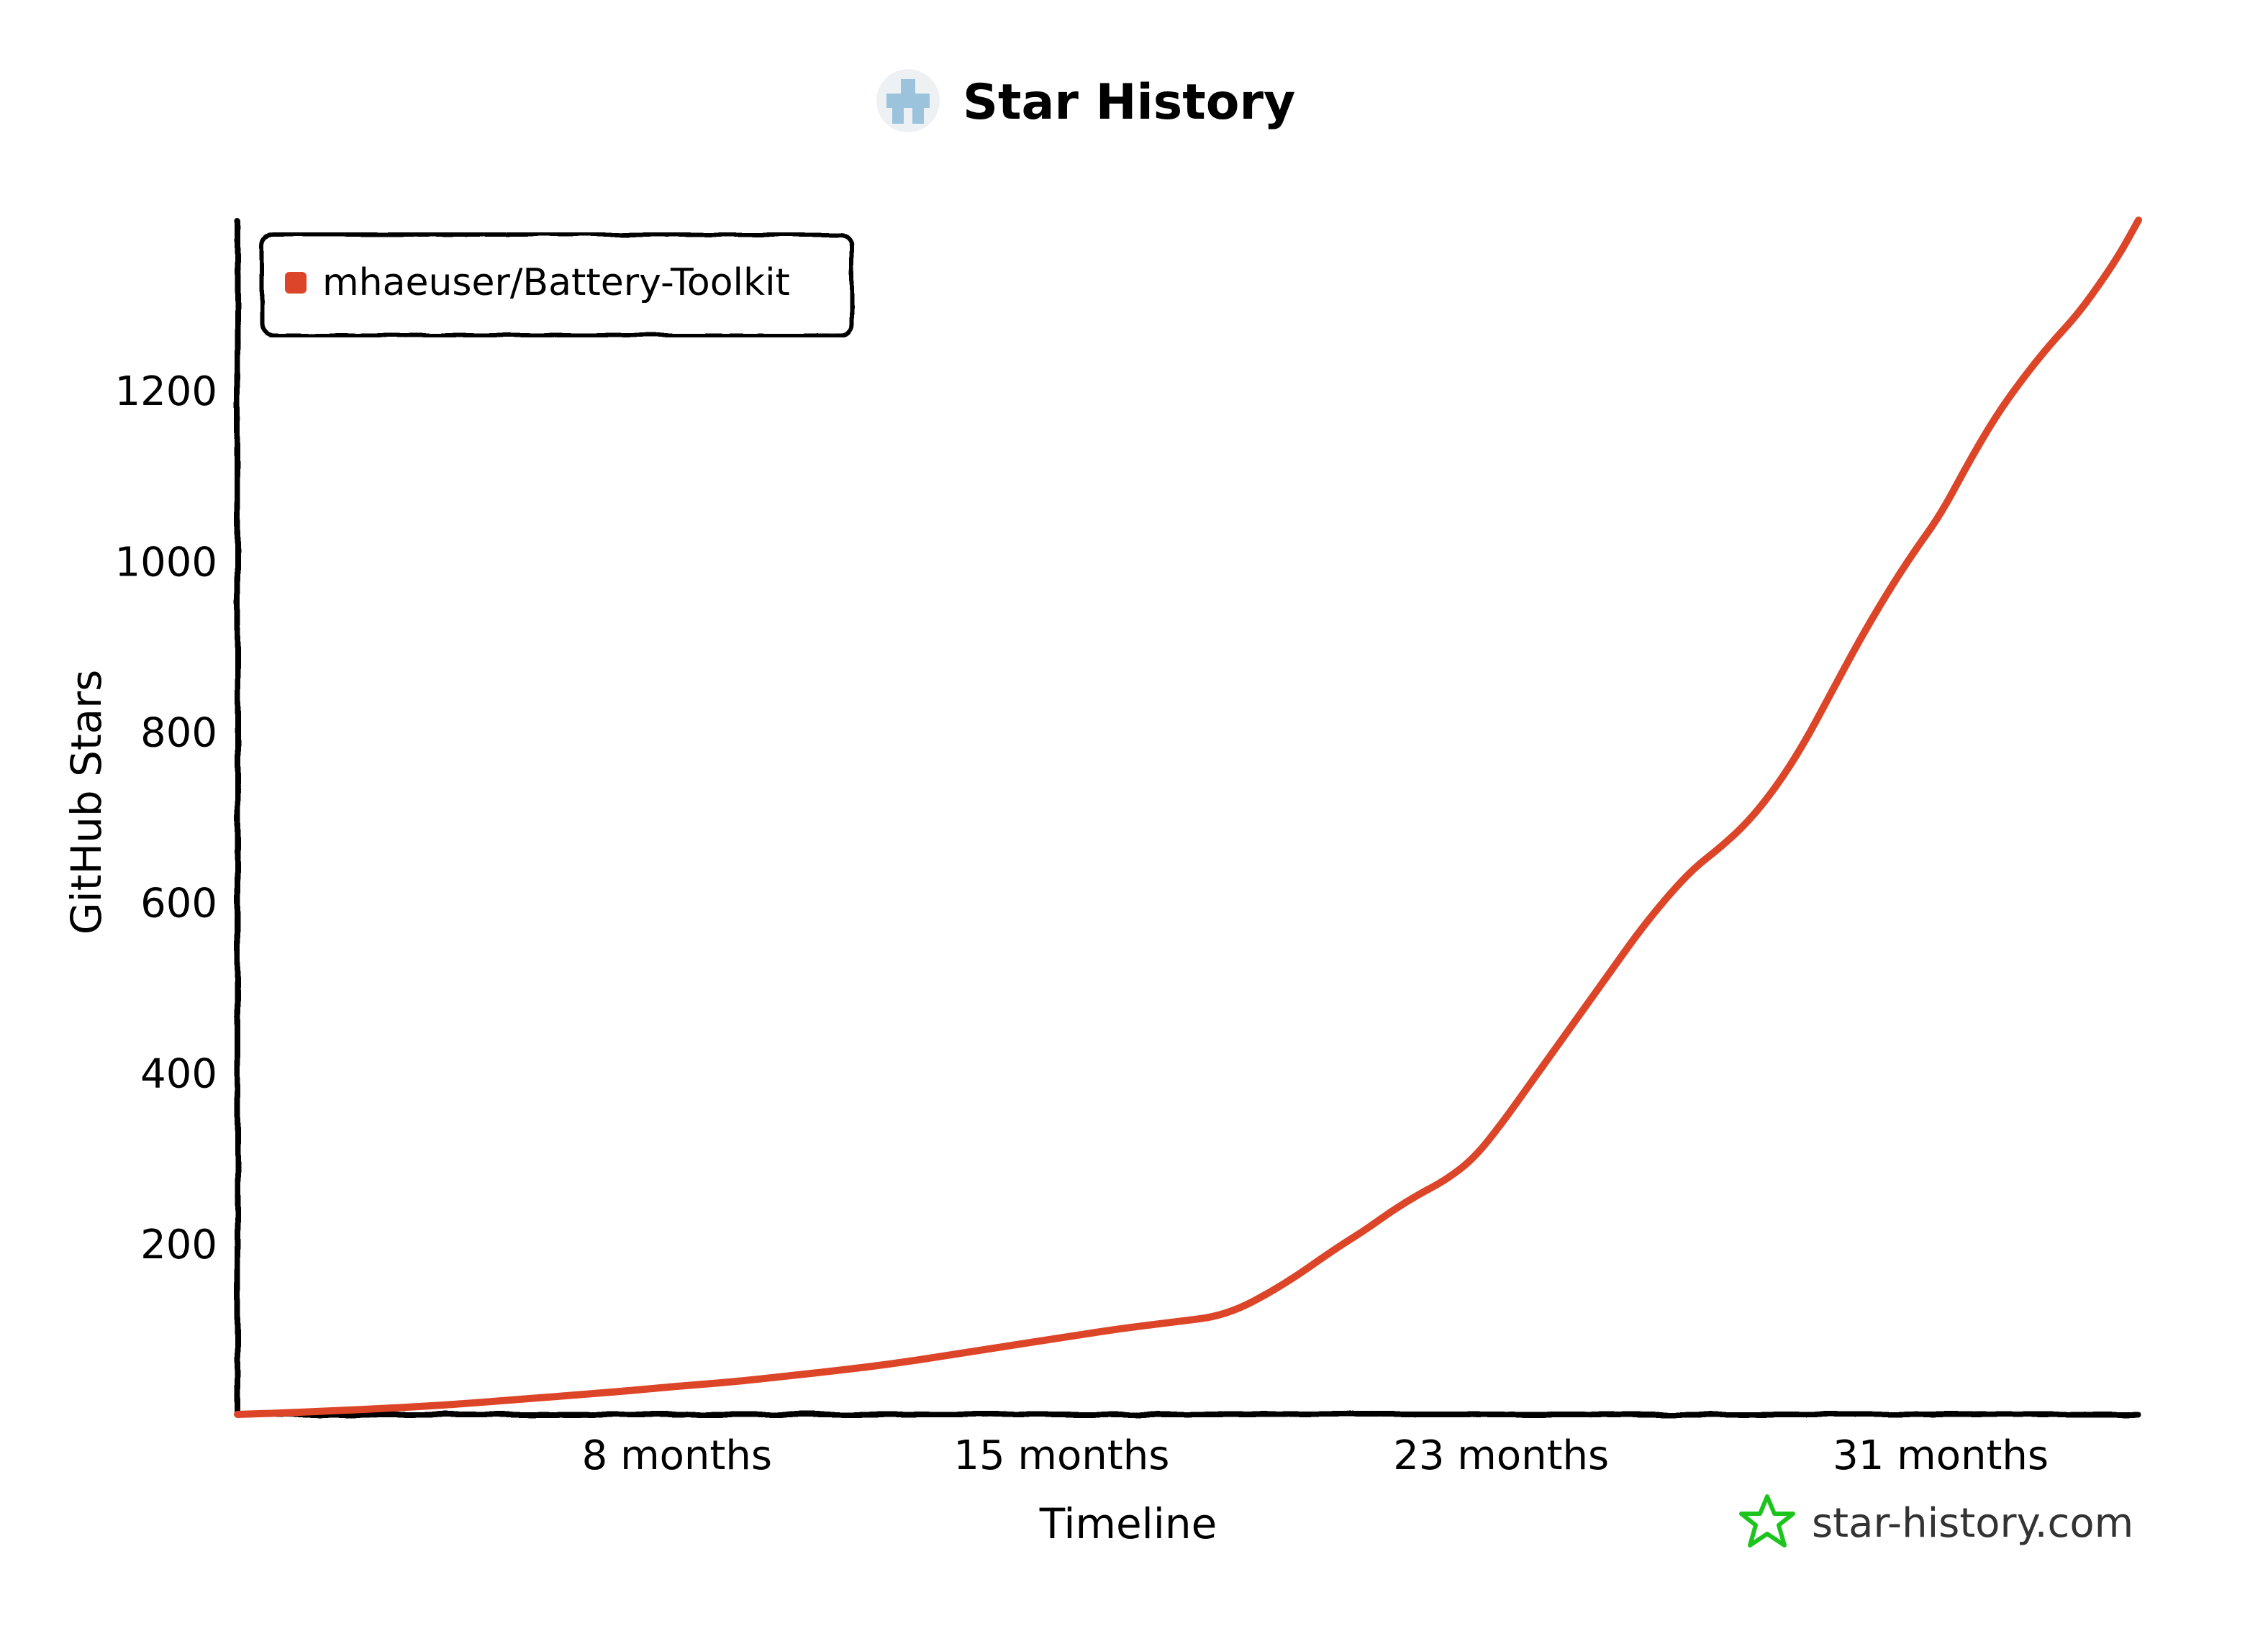 Image resolution: width=2268 pixels, height=1636 pixels. What do you see at coordinates (1061, 1456) in the screenshot?
I see `x-tick-label: 15 months` at bounding box center [1061, 1456].